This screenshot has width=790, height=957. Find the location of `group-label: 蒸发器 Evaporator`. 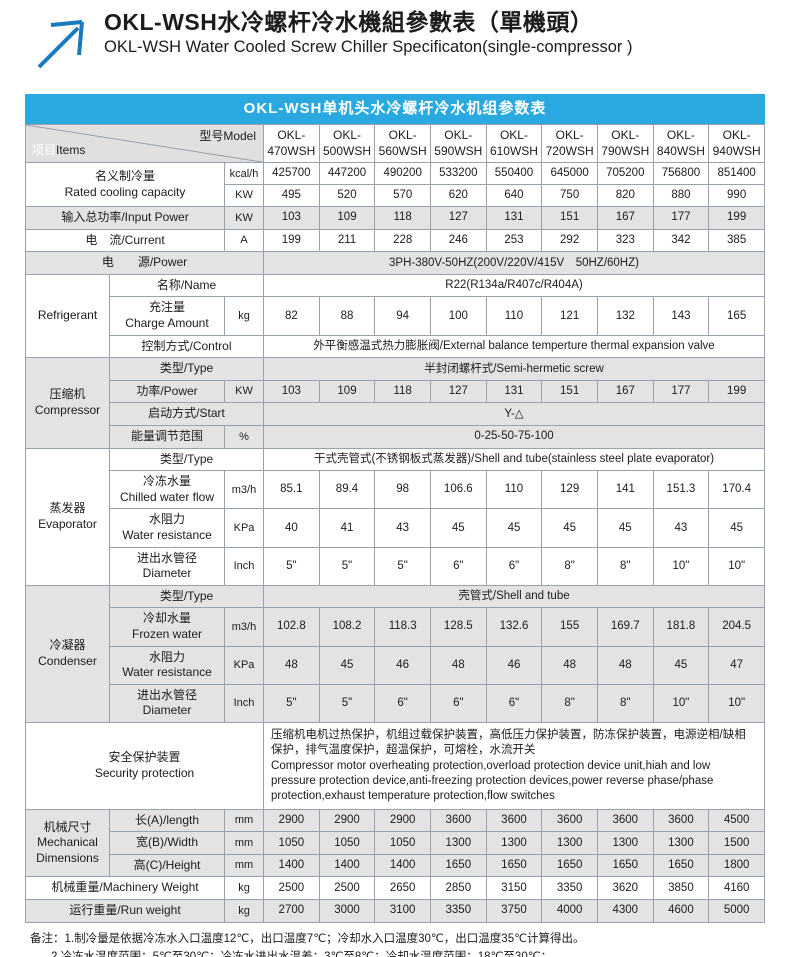

group-label: 蒸发器 Evaporator is located at coordinates (67, 516).